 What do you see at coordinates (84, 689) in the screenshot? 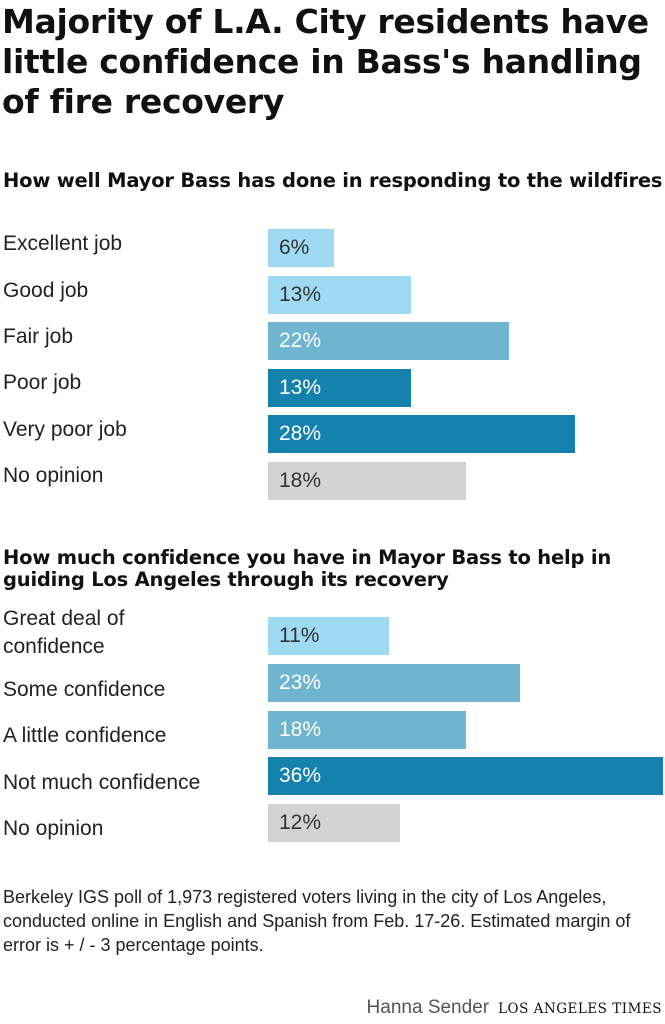
I see `category-label: Some confidence` at bounding box center [84, 689].